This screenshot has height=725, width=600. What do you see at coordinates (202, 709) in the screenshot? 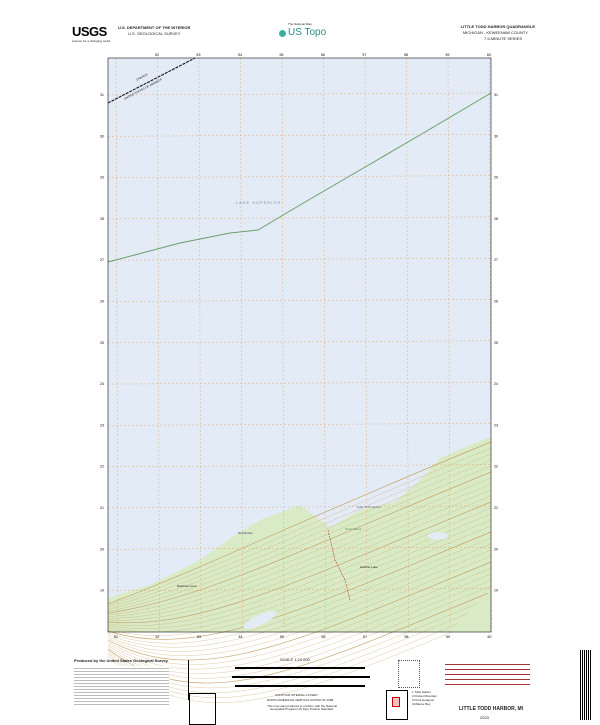
I see `road-classification-box` at bounding box center [202, 709].